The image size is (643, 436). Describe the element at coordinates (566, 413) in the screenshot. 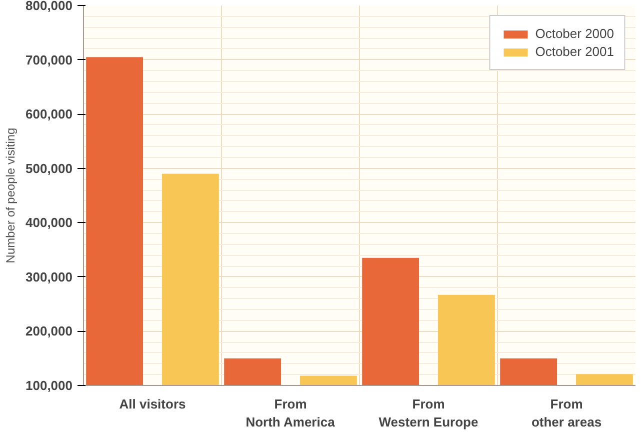

I see `x-tick-label: From other areas` at that location.